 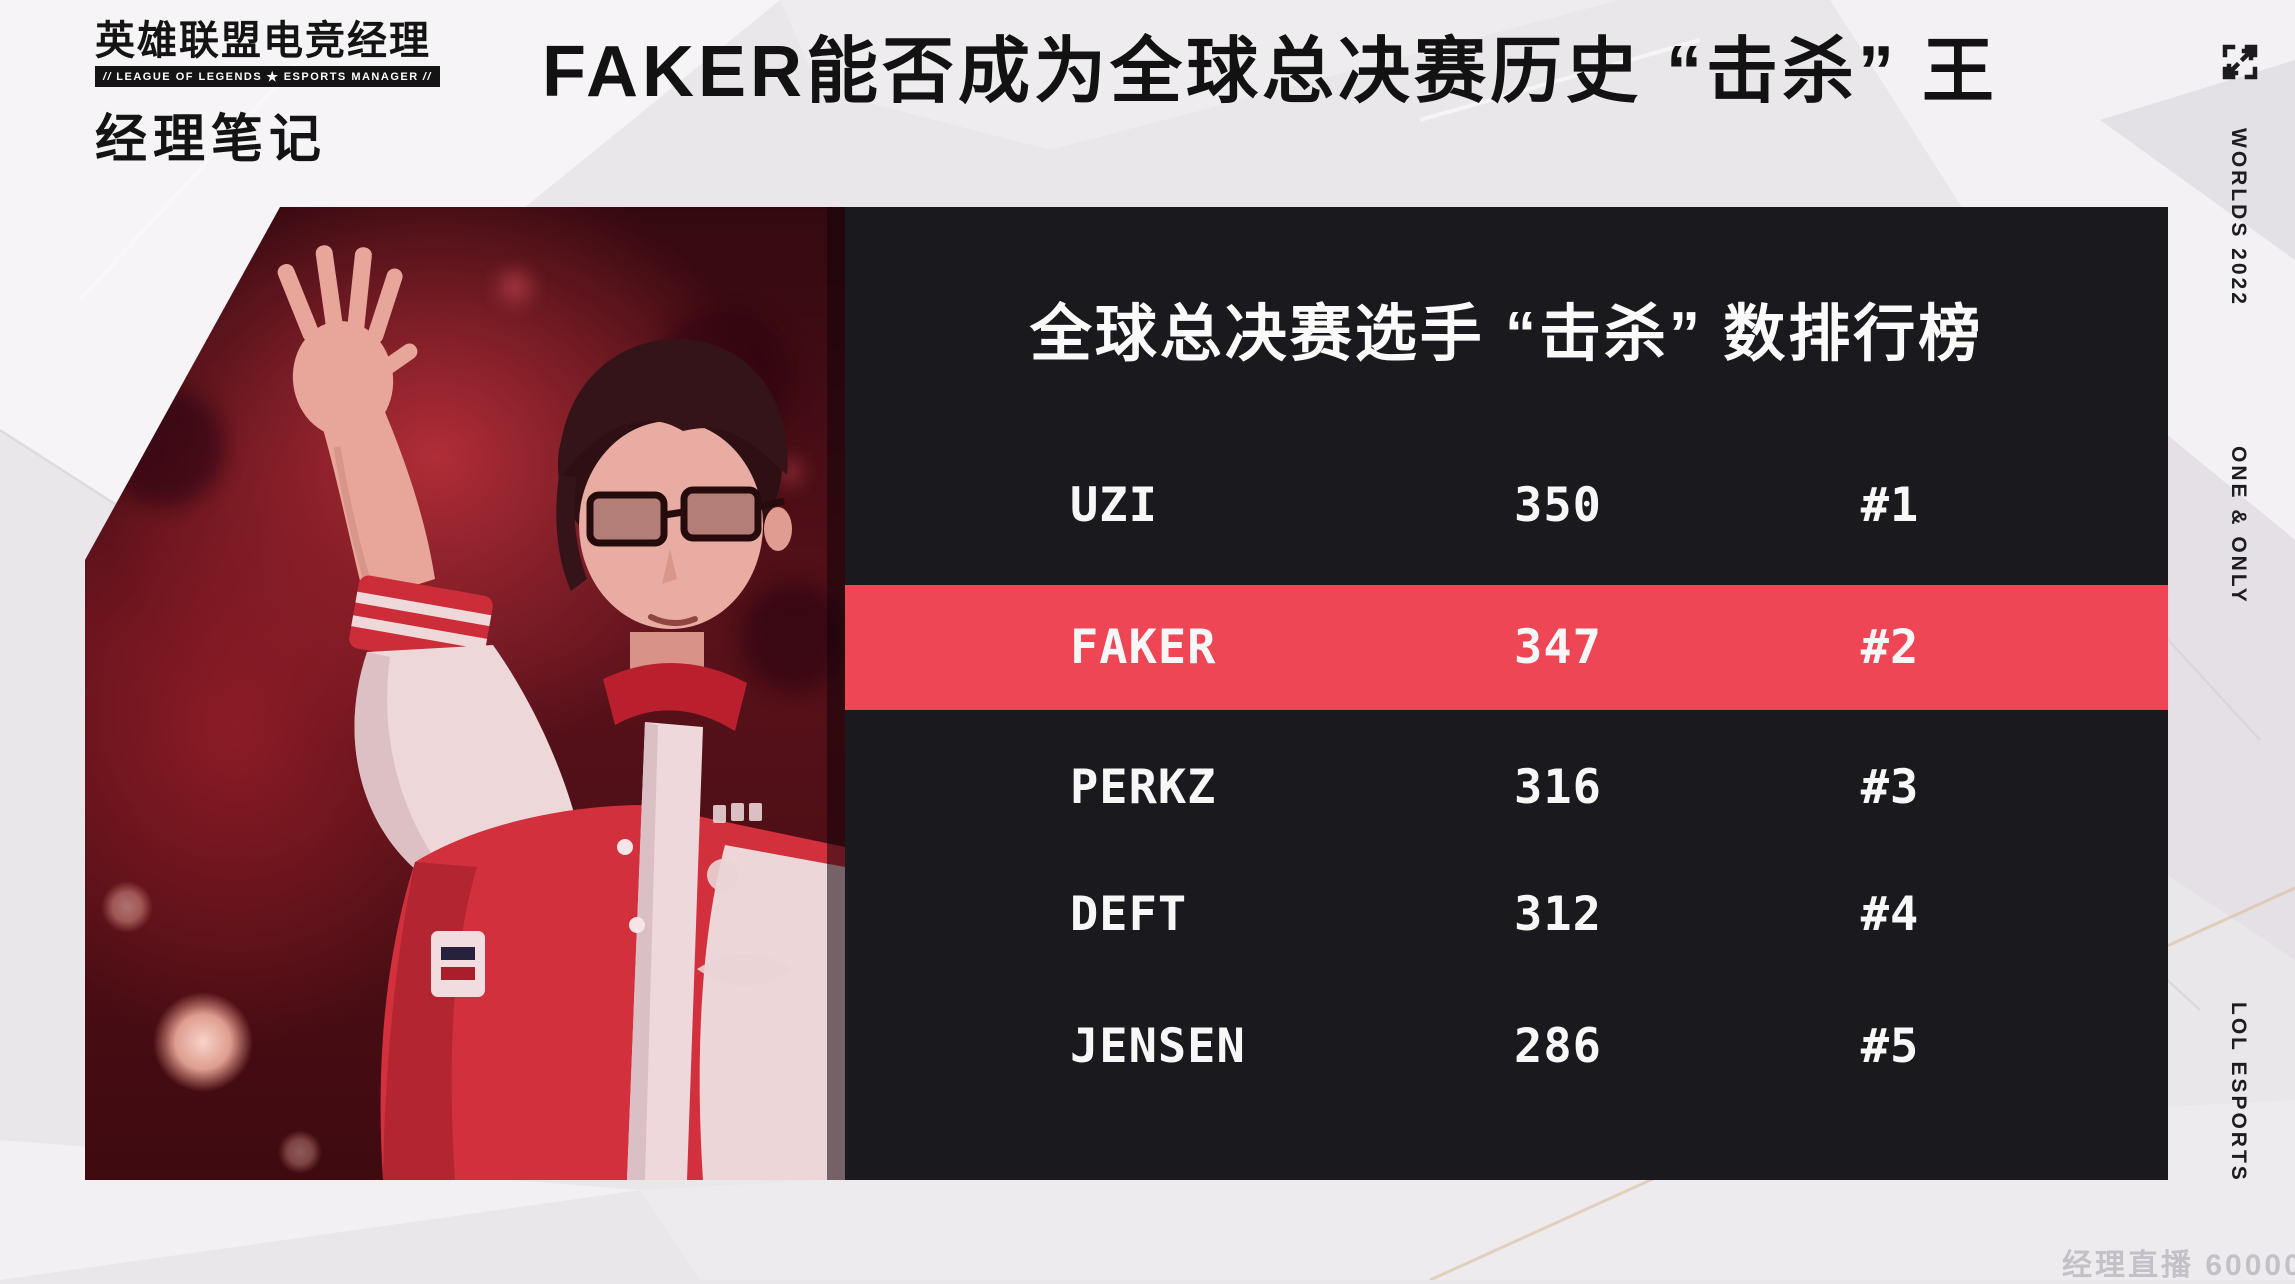 What do you see at coordinates (1143, 787) in the screenshot?
I see `player-name: PERKZ` at bounding box center [1143, 787].